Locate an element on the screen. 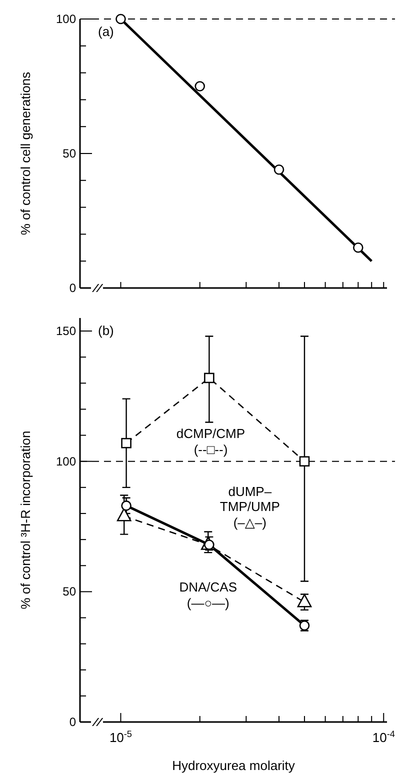 The image size is (401, 774). y-tick-label: 150 is located at coordinates (66, 331).